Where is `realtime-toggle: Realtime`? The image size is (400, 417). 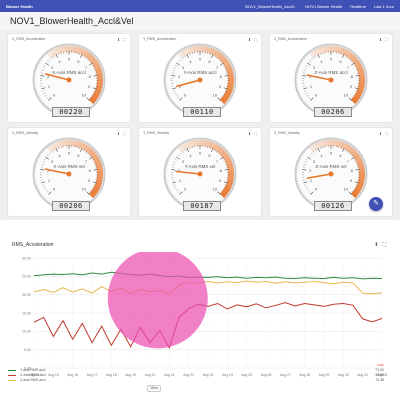 realtime-toggle: Realtime is located at coordinates (358, 6).